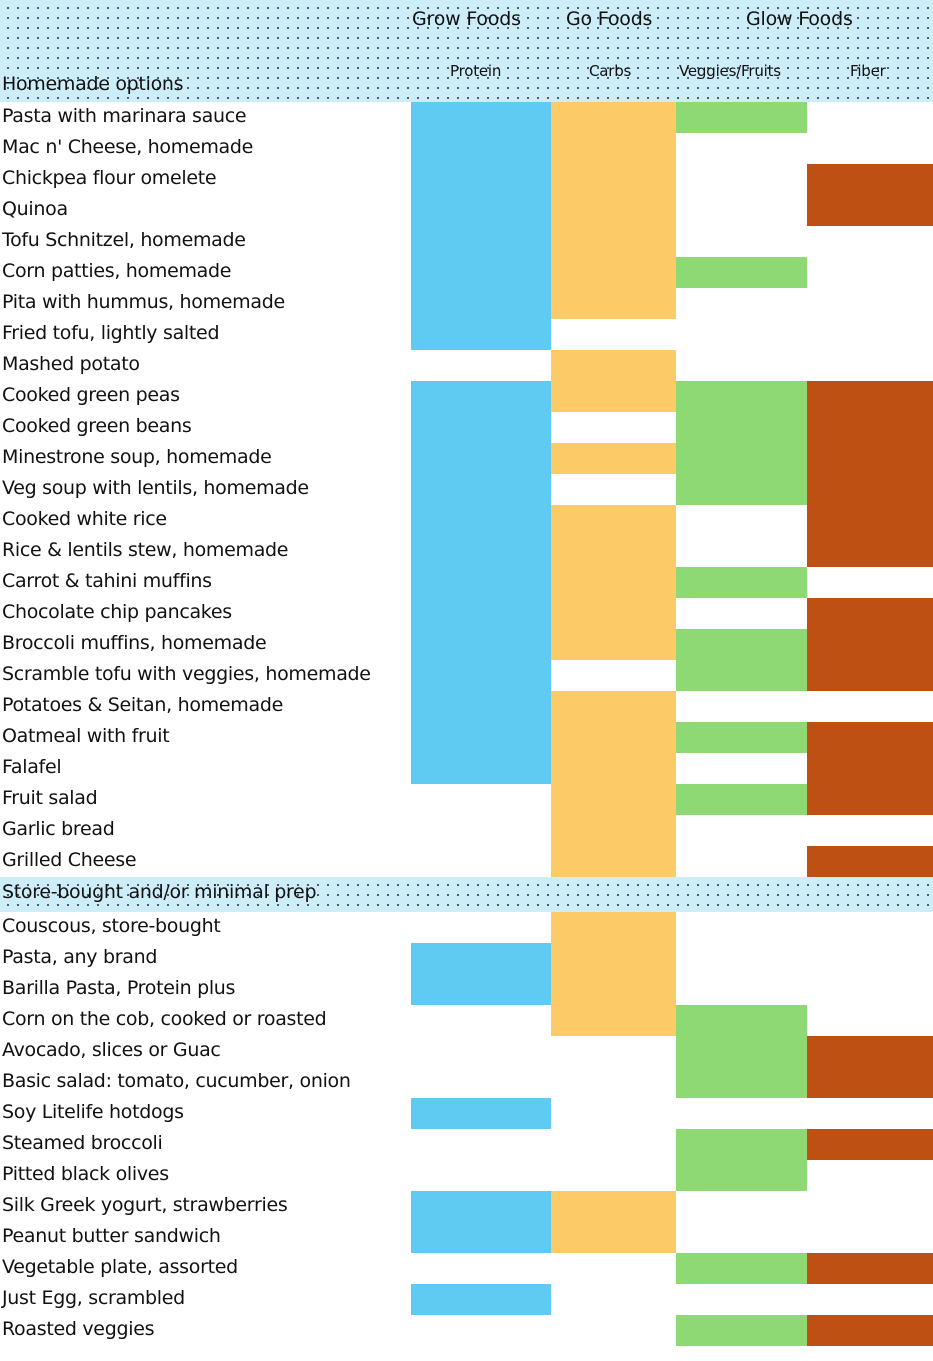  Describe the element at coordinates (78, 1329) in the screenshot. I see `food-row-label: Roasted veggies` at that location.